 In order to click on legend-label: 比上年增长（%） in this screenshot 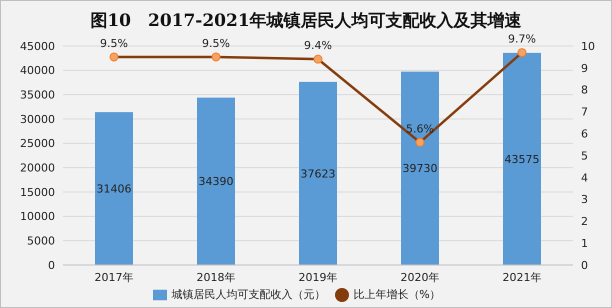, I will do `click(397, 294)`.